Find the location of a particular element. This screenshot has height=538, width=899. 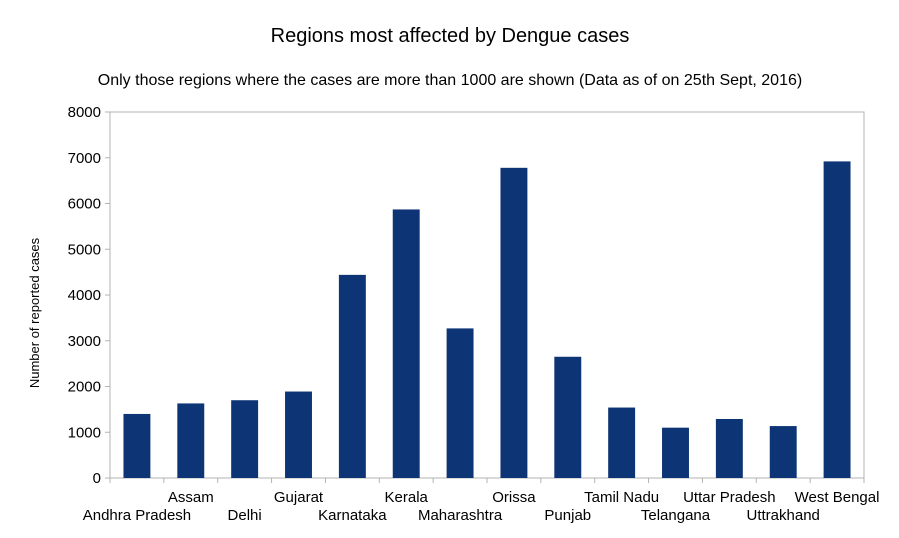

bar-west-bengal is located at coordinates (837, 319).